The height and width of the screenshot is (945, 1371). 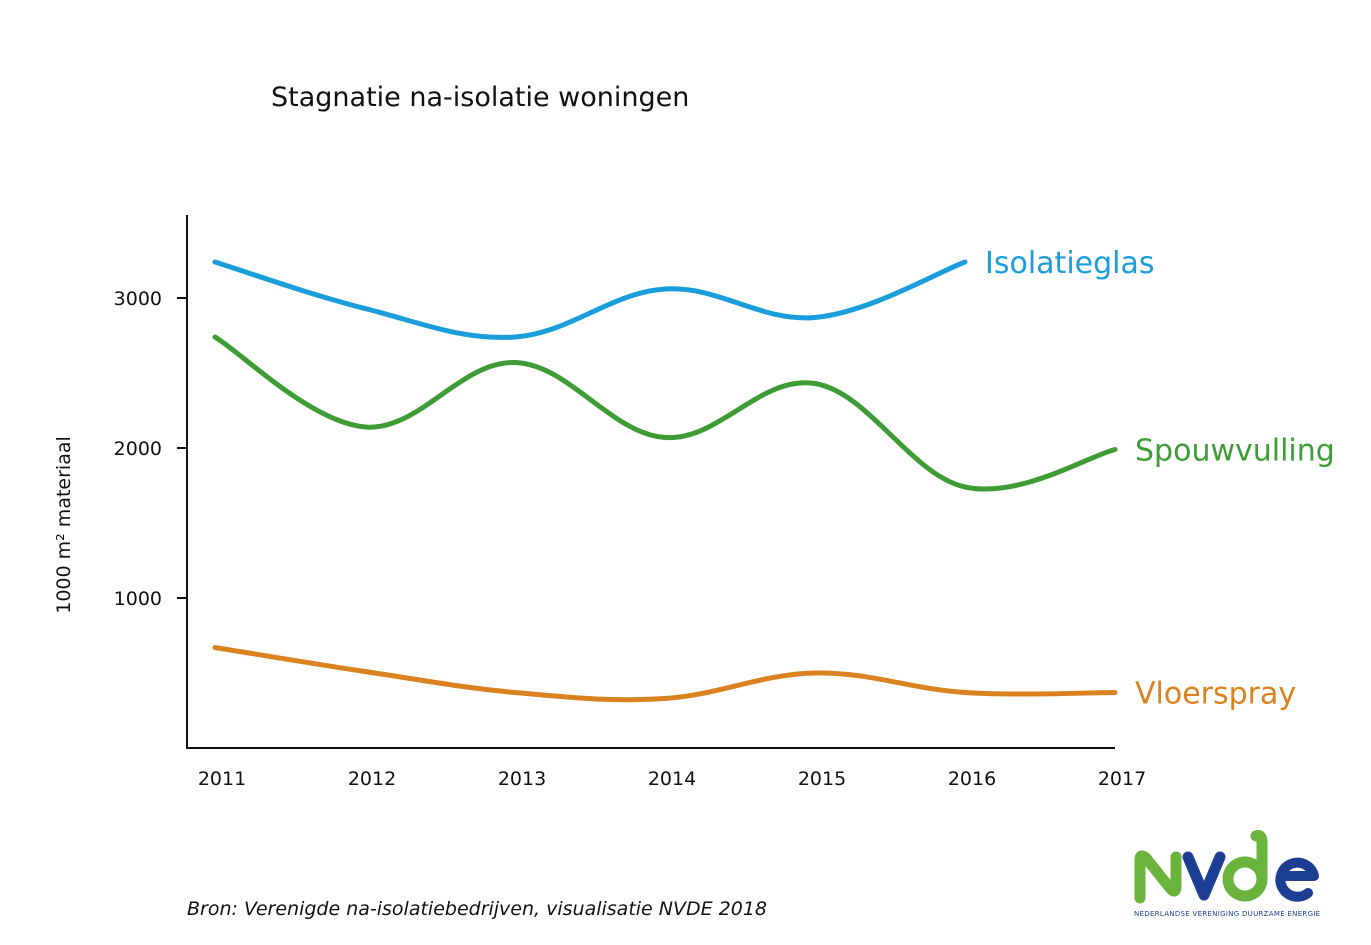 I want to click on y-tick-label: 2000, so click(x=138, y=449).